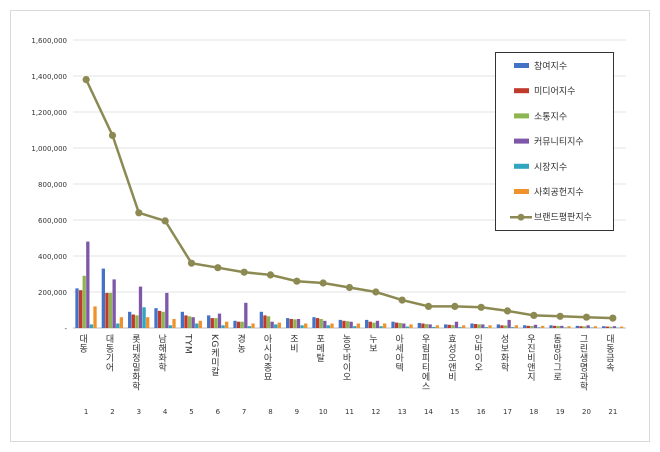  I want to click on rank-label: 18, so click(533, 412).